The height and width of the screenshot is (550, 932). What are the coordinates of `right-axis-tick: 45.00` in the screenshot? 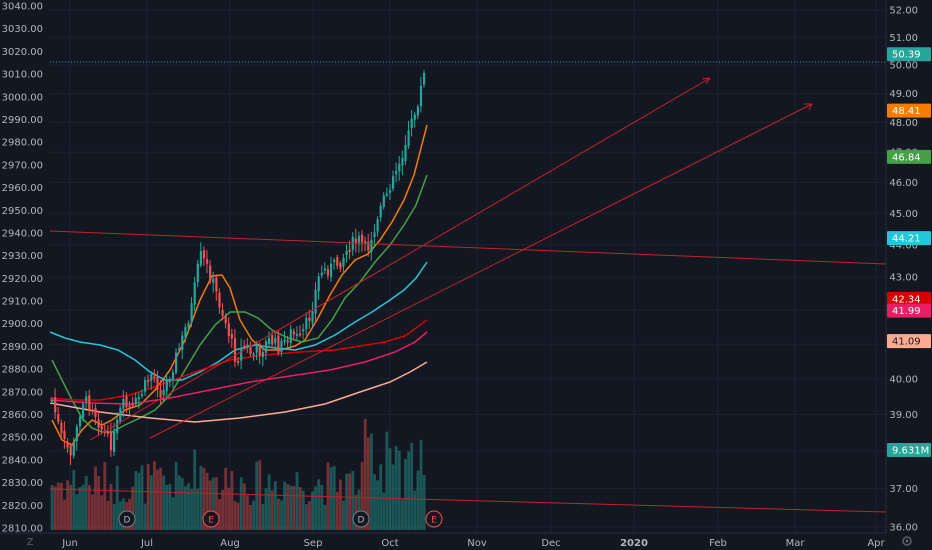 It's located at (903, 214).